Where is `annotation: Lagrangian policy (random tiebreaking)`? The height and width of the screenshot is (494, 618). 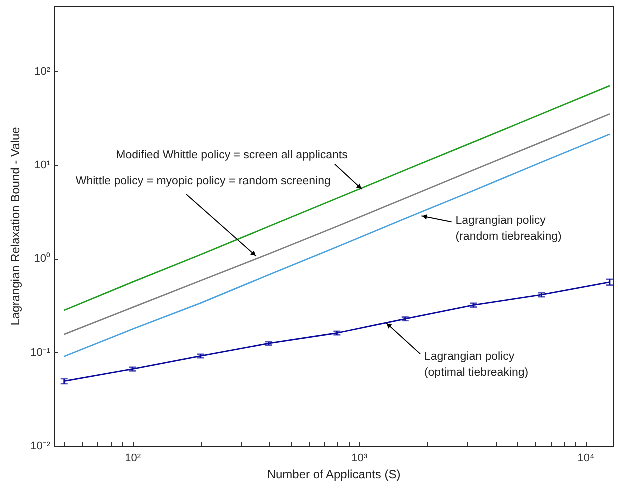
annotation: Lagrangian policy (random tiebreaking) is located at coordinates (509, 229).